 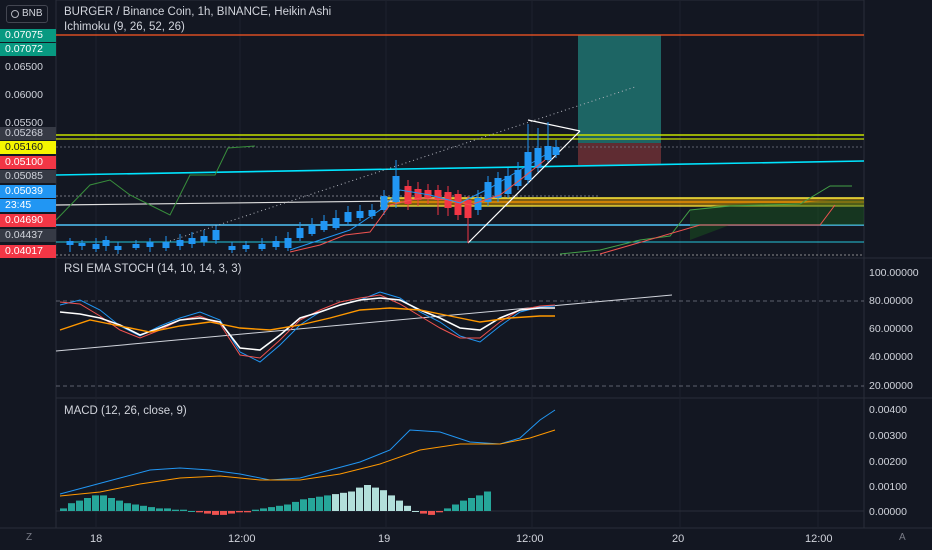 What do you see at coordinates (28, 147) in the screenshot?
I see `price-tag: 0.05160` at bounding box center [28, 147].